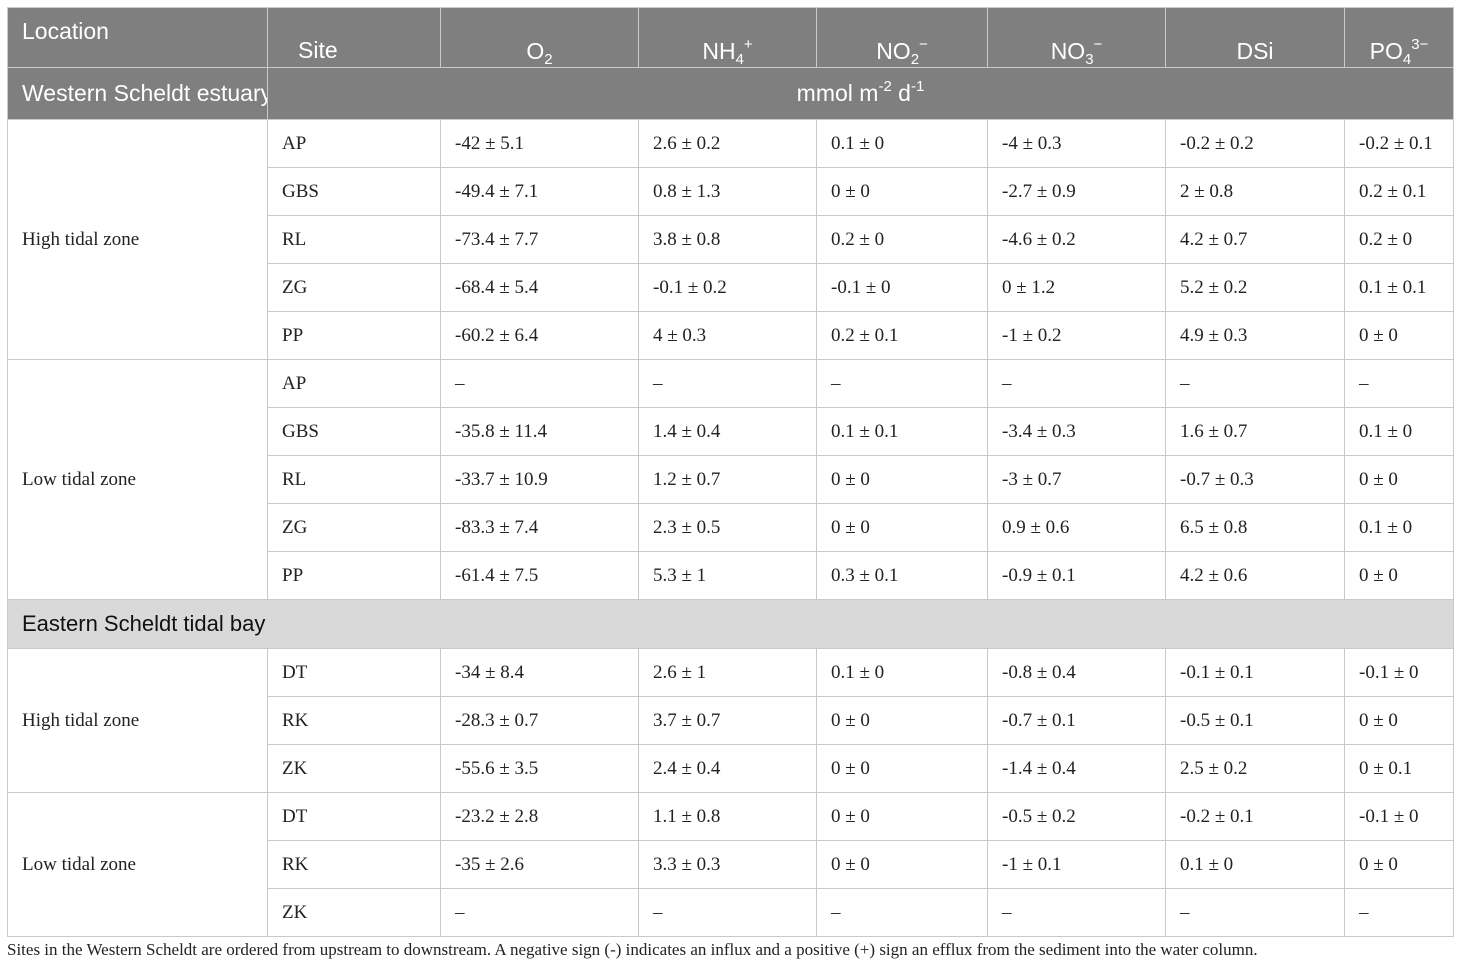  Describe the element at coordinates (539, 479) in the screenshot. I see `o2-cell: -33.7 ± 10.9` at that location.